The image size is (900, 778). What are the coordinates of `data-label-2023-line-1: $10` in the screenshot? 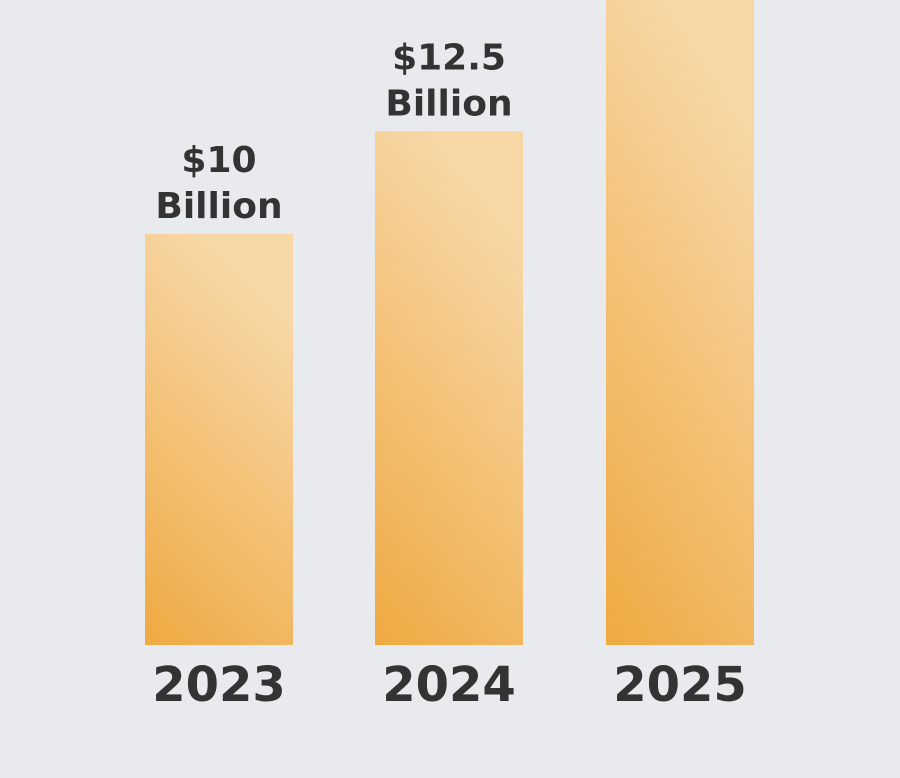 It's located at (218, 160).